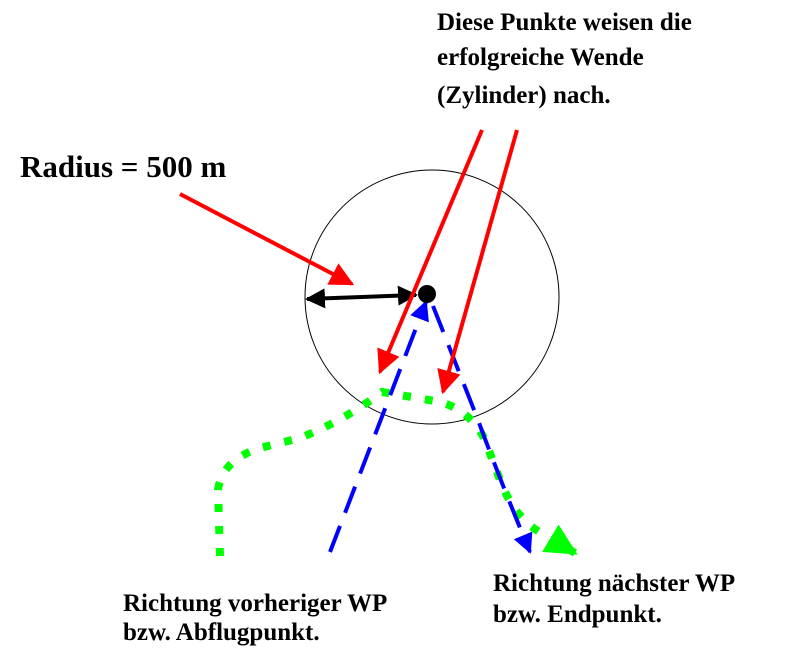 This screenshot has height=651, width=788. Describe the element at coordinates (221, 632) in the screenshot. I see `previous-label: bzw. Abflugpunkt.` at that location.